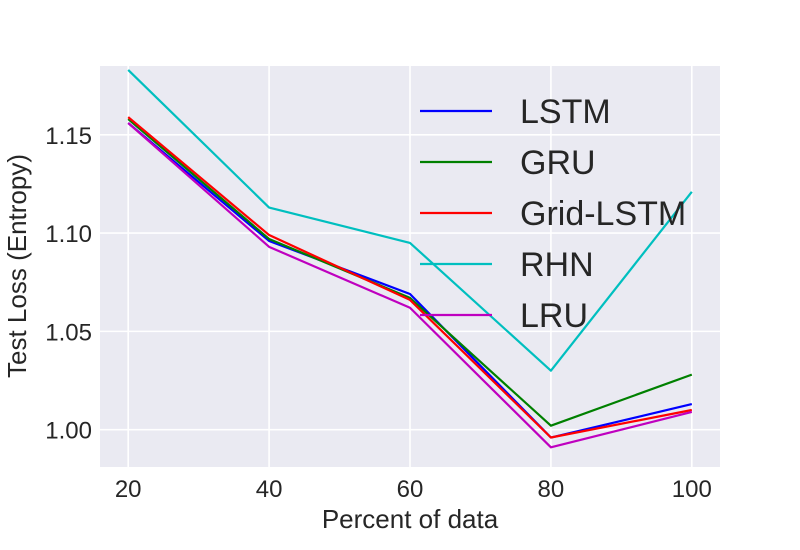 This screenshot has height=550, width=800. I want to click on x-tick-label: 100, so click(692, 489).